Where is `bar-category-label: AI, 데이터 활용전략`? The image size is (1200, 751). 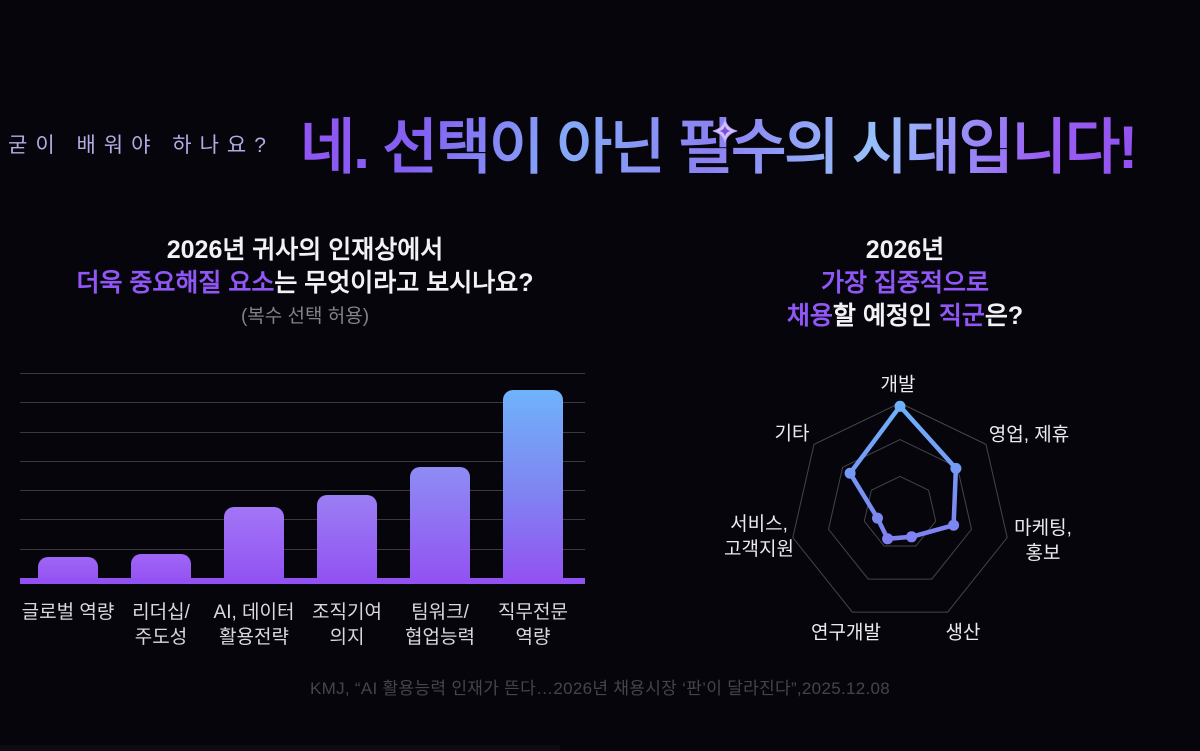
bar-category-label: AI, 데이터 활용전략 is located at coordinates (254, 625).